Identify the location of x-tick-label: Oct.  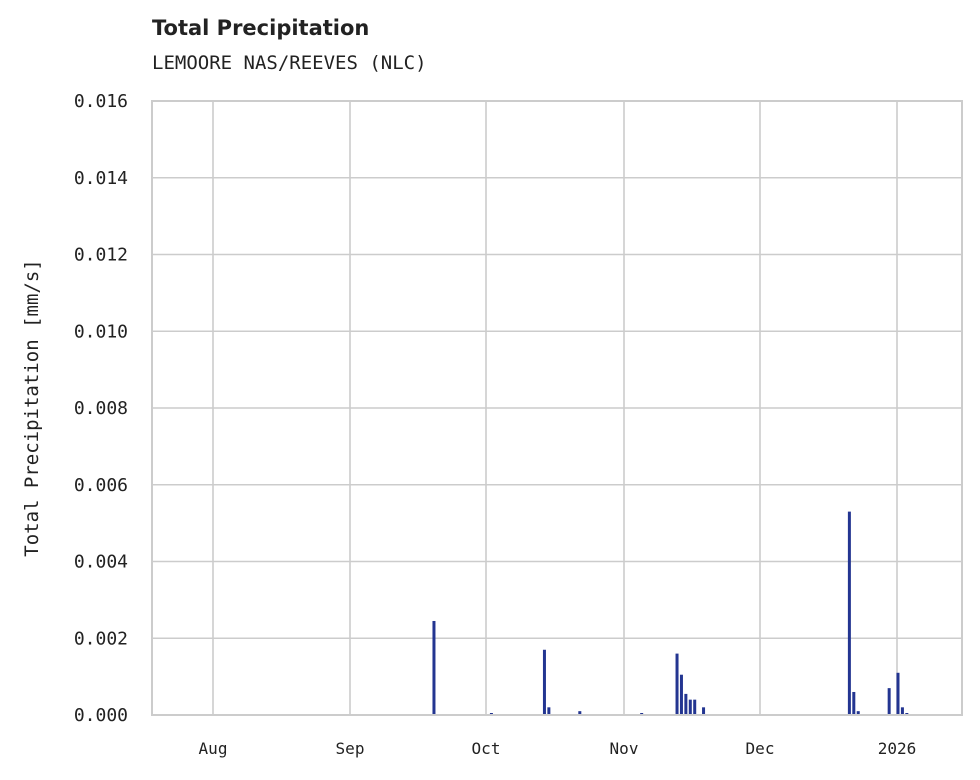
(486, 748).